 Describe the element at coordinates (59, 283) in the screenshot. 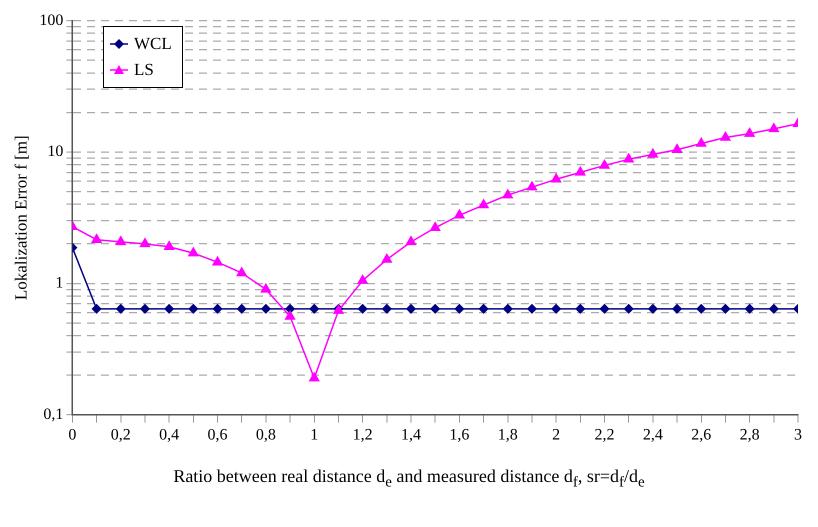

I see `y-tick-label: 1` at that location.